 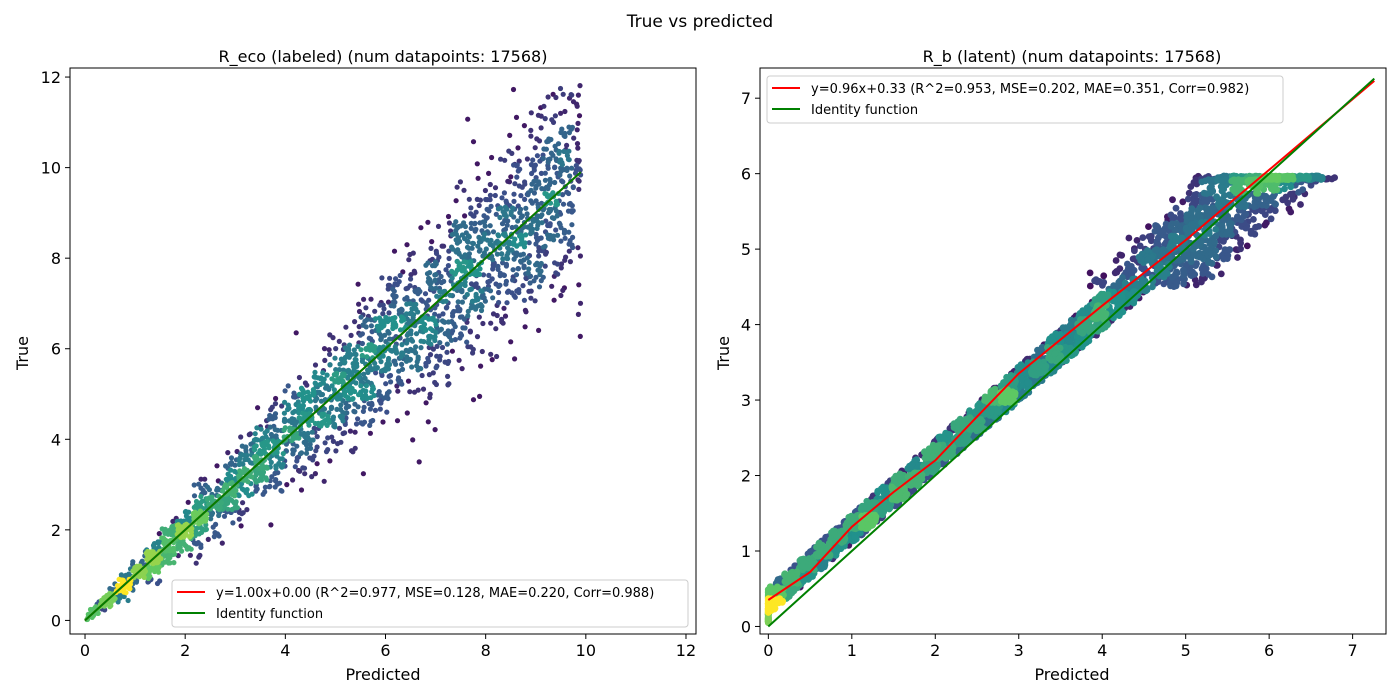 What do you see at coordinates (586, 650) in the screenshot?
I see `x-tick-label: 10` at bounding box center [586, 650].